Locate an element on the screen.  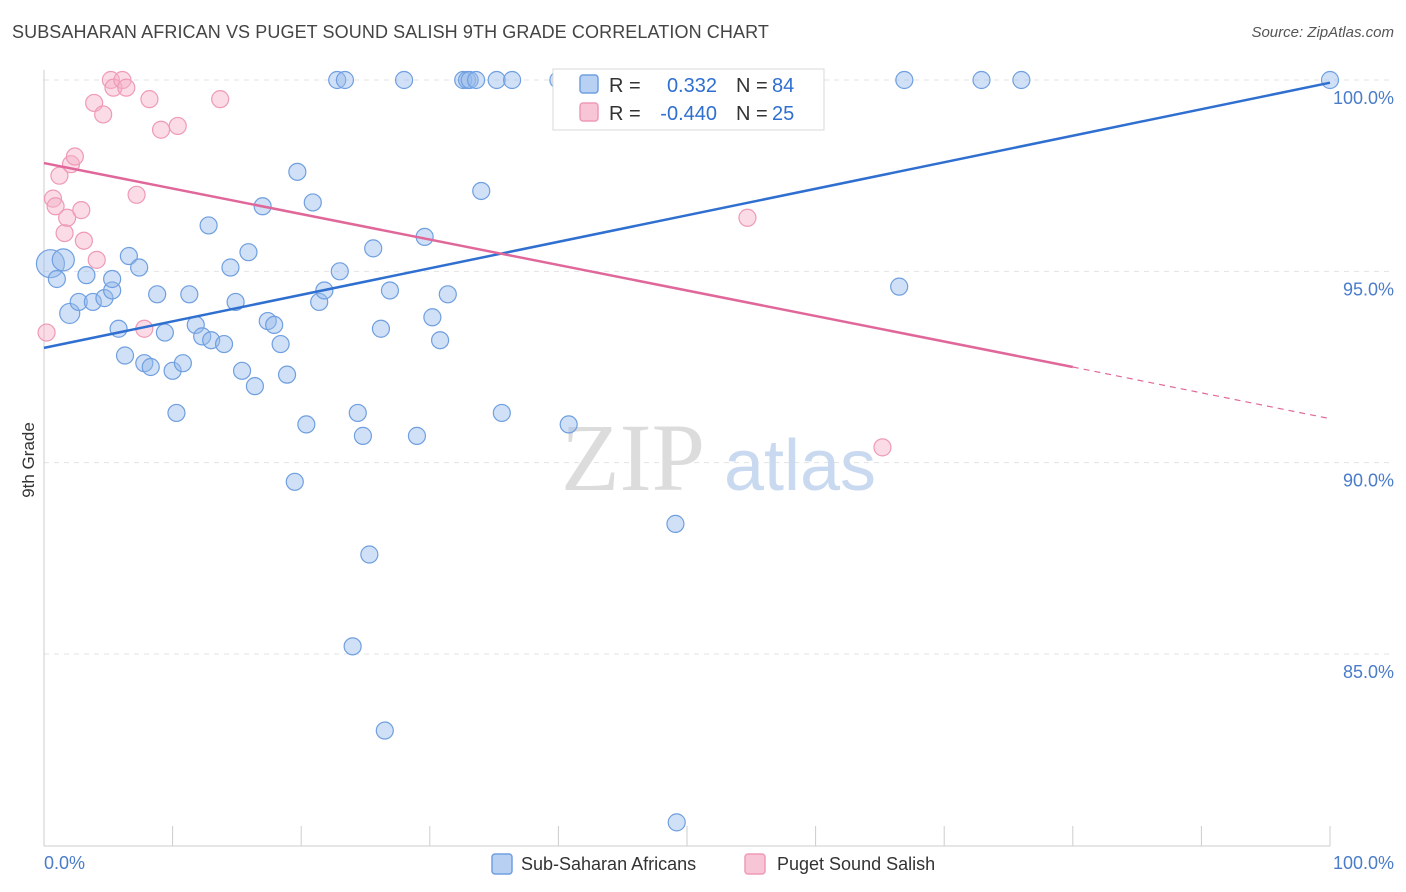
stats-r-label-blue: R = is located at coordinates (625, 86).